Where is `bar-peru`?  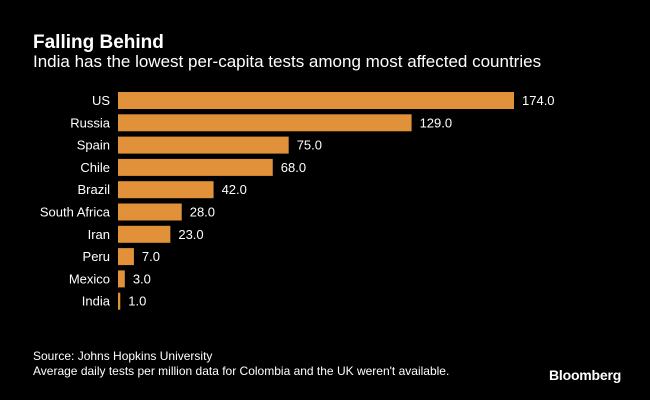 bar-peru is located at coordinates (126, 257).